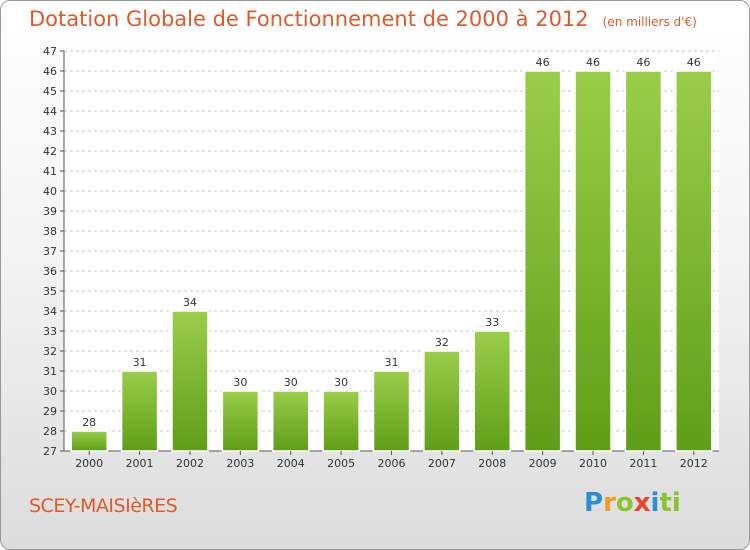 The image size is (750, 550). Describe the element at coordinates (50, 131) in the screenshot. I see `y-tick-label: 43` at that location.